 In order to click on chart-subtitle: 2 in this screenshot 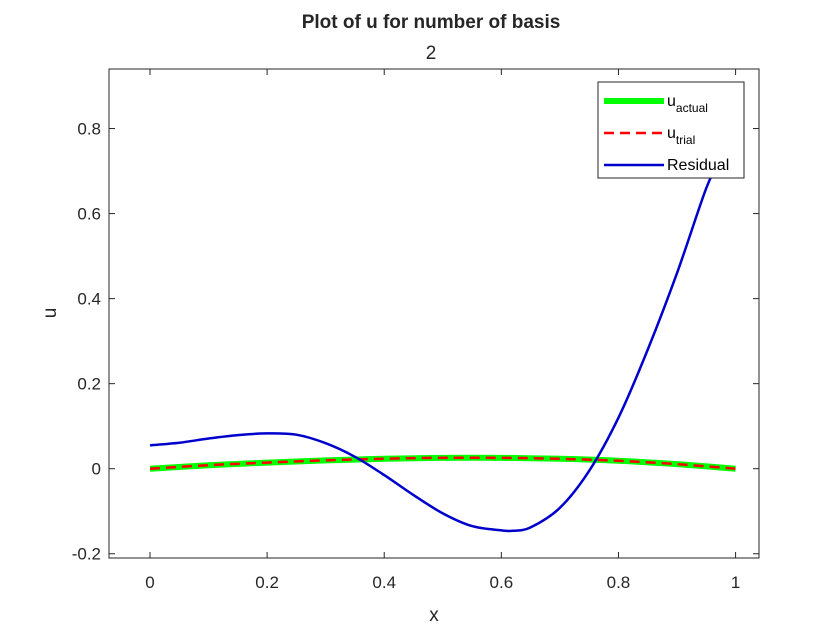, I will do `click(431, 53)`.